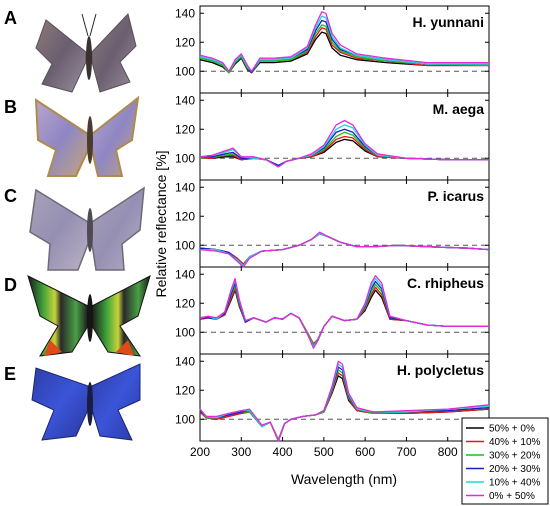  What do you see at coordinates (87, 228) in the screenshot?
I see `butterfly-c-image` at bounding box center [87, 228].